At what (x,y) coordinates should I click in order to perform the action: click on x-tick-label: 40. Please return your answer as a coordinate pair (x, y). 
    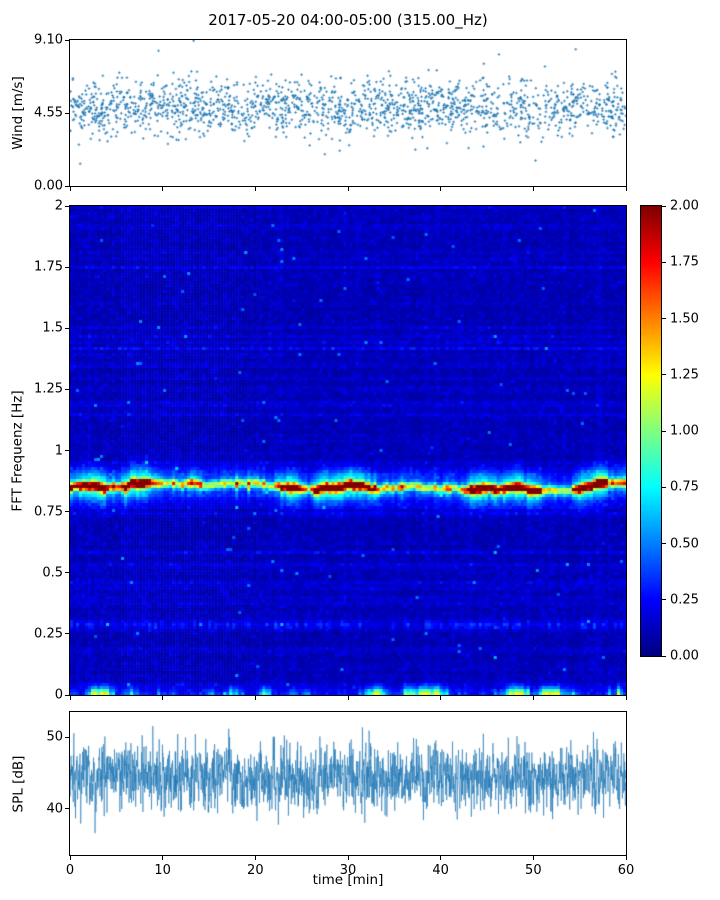
    Looking at the image, I should click on (440, 870).